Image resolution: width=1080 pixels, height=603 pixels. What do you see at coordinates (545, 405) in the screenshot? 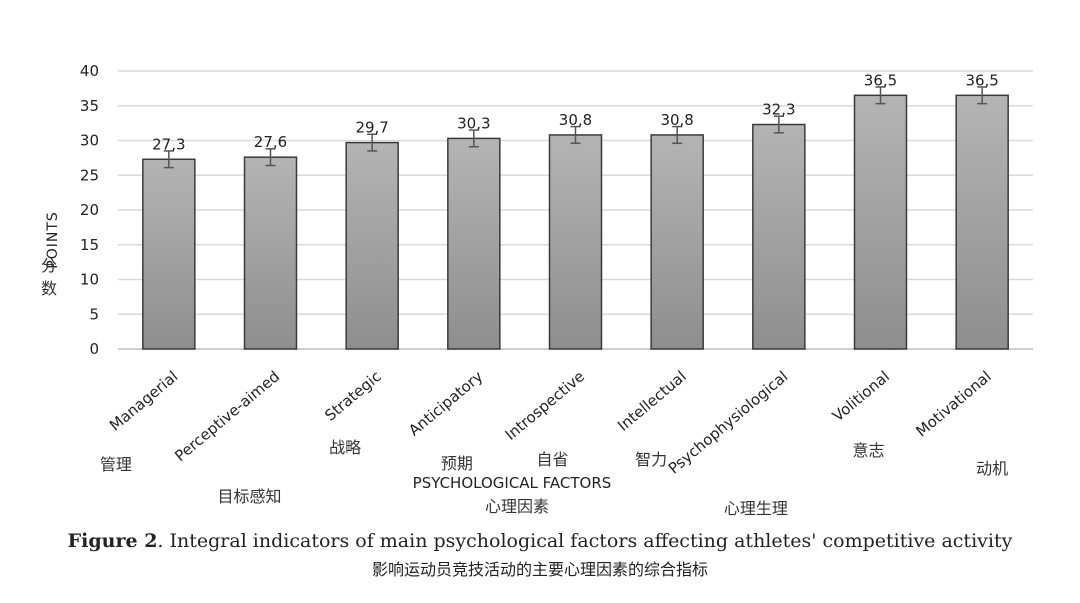
I see `x-tick-label: Introspective` at bounding box center [545, 405].